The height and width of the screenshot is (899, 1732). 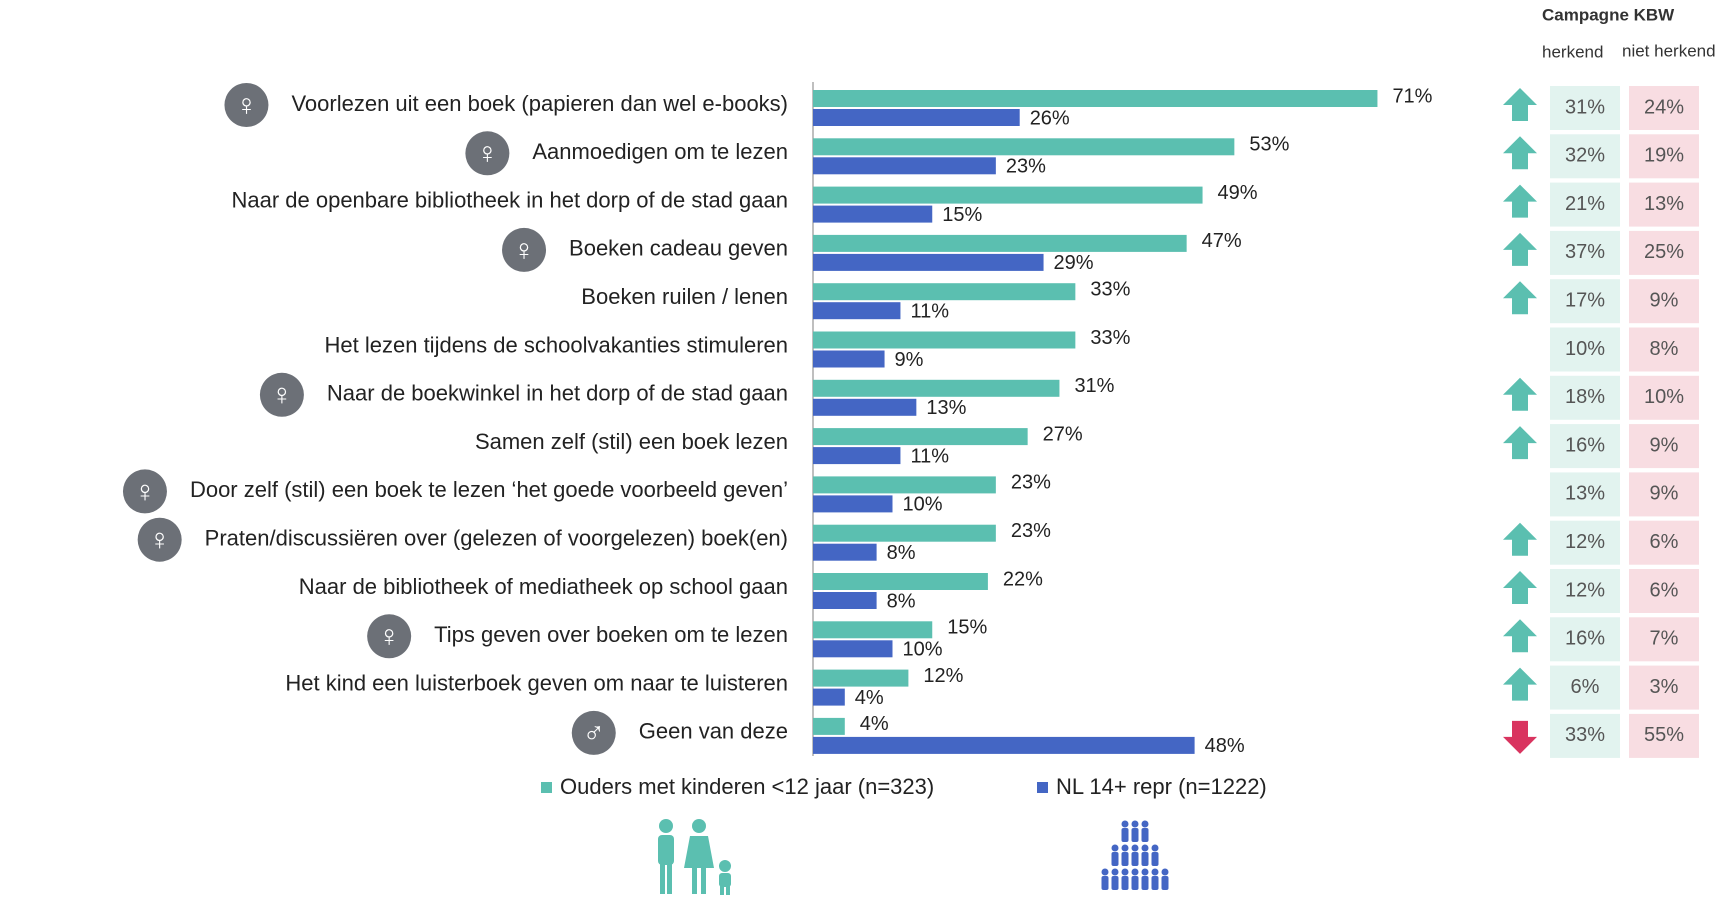 What do you see at coordinates (660, 151) in the screenshot?
I see `category-label: Aanmoedigen om te lezen` at bounding box center [660, 151].